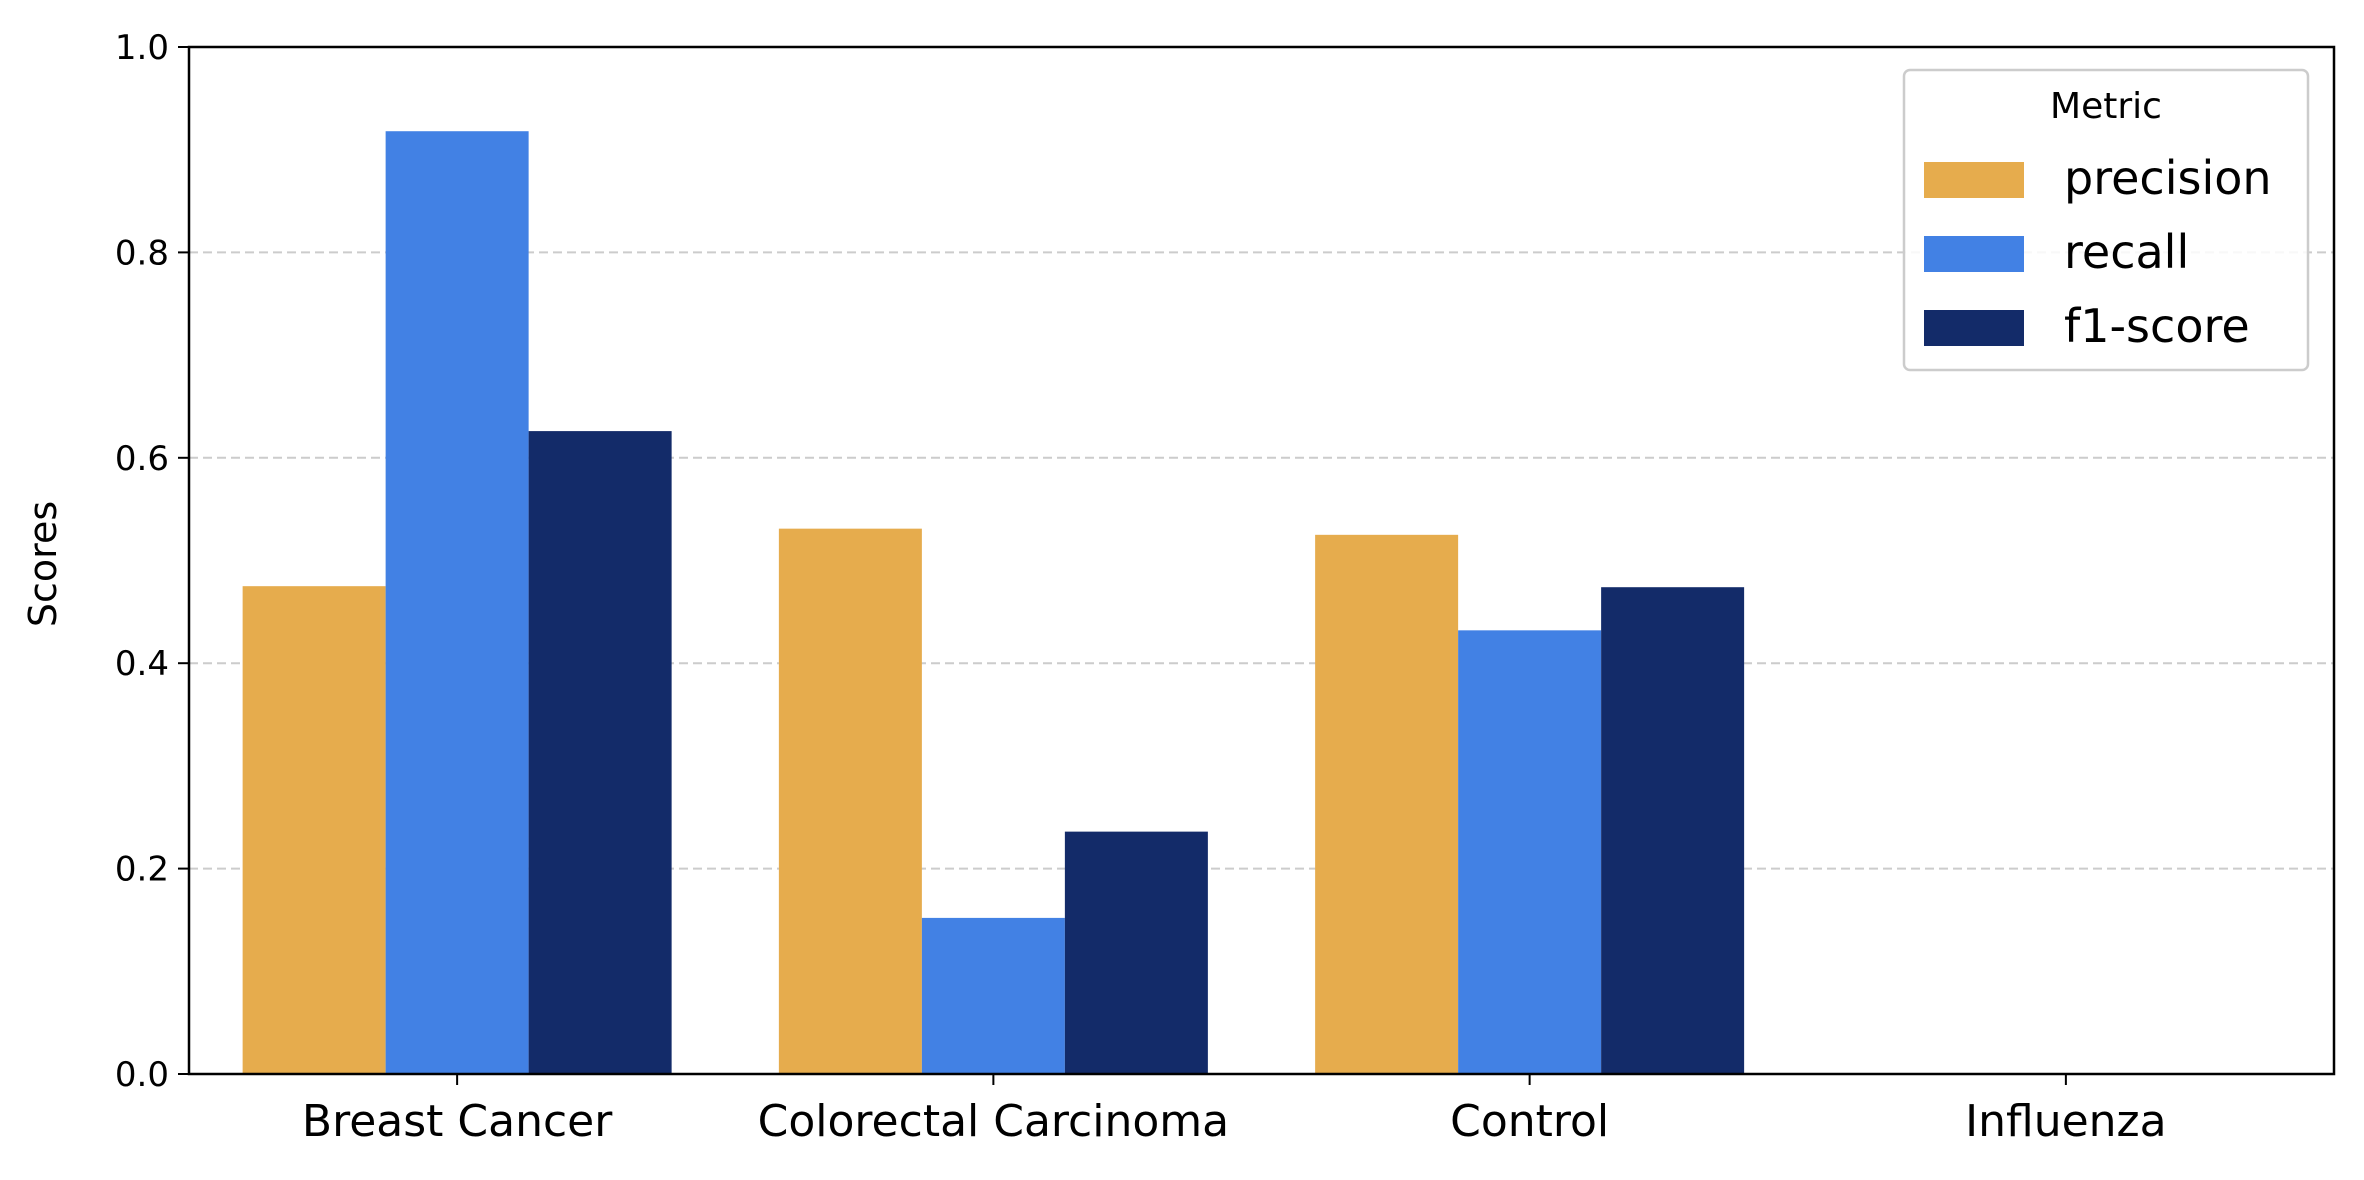 The width and height of the screenshot is (2364, 1180). I want to click on legend-box, so click(2106, 220).